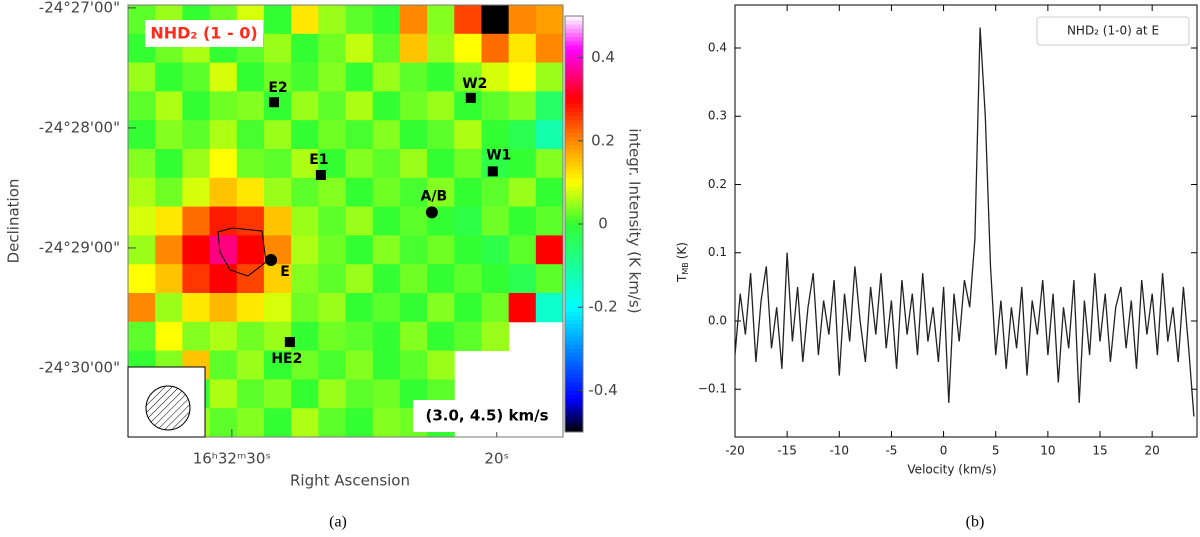 The height and width of the screenshot is (537, 1200). Describe the element at coordinates (951, 470) in the screenshot. I see `x-axis-label: Velocity (km/s)` at that location.